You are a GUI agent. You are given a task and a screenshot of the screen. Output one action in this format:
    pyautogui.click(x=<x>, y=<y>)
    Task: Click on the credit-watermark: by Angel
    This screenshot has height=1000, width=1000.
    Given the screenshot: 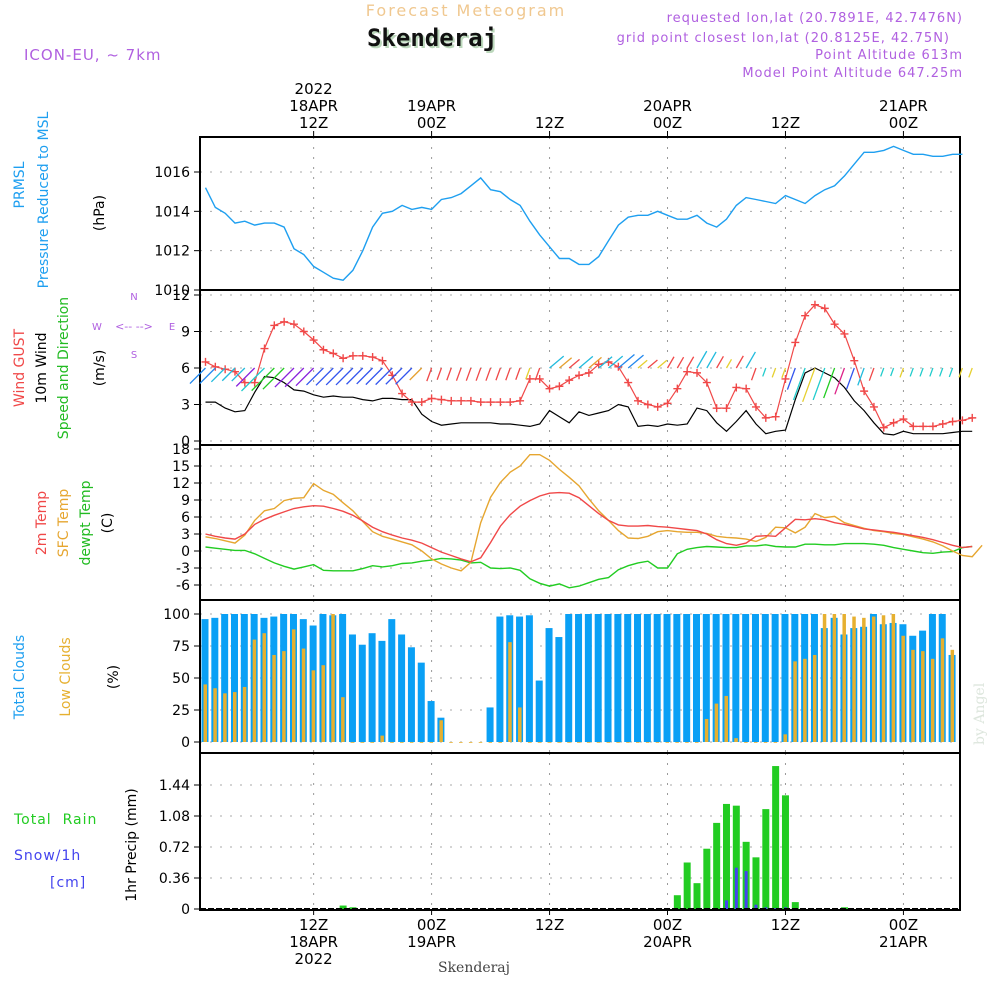 What is the action you would take?
    pyautogui.click(x=980, y=713)
    